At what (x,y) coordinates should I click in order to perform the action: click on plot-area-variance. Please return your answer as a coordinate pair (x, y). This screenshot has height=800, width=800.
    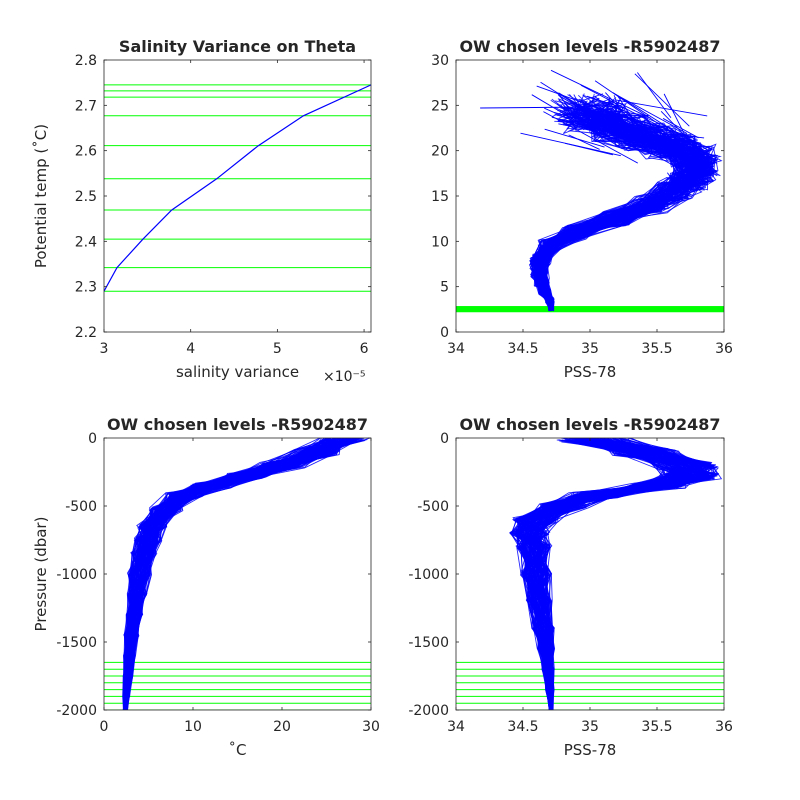
    Looking at the image, I should click on (237, 188).